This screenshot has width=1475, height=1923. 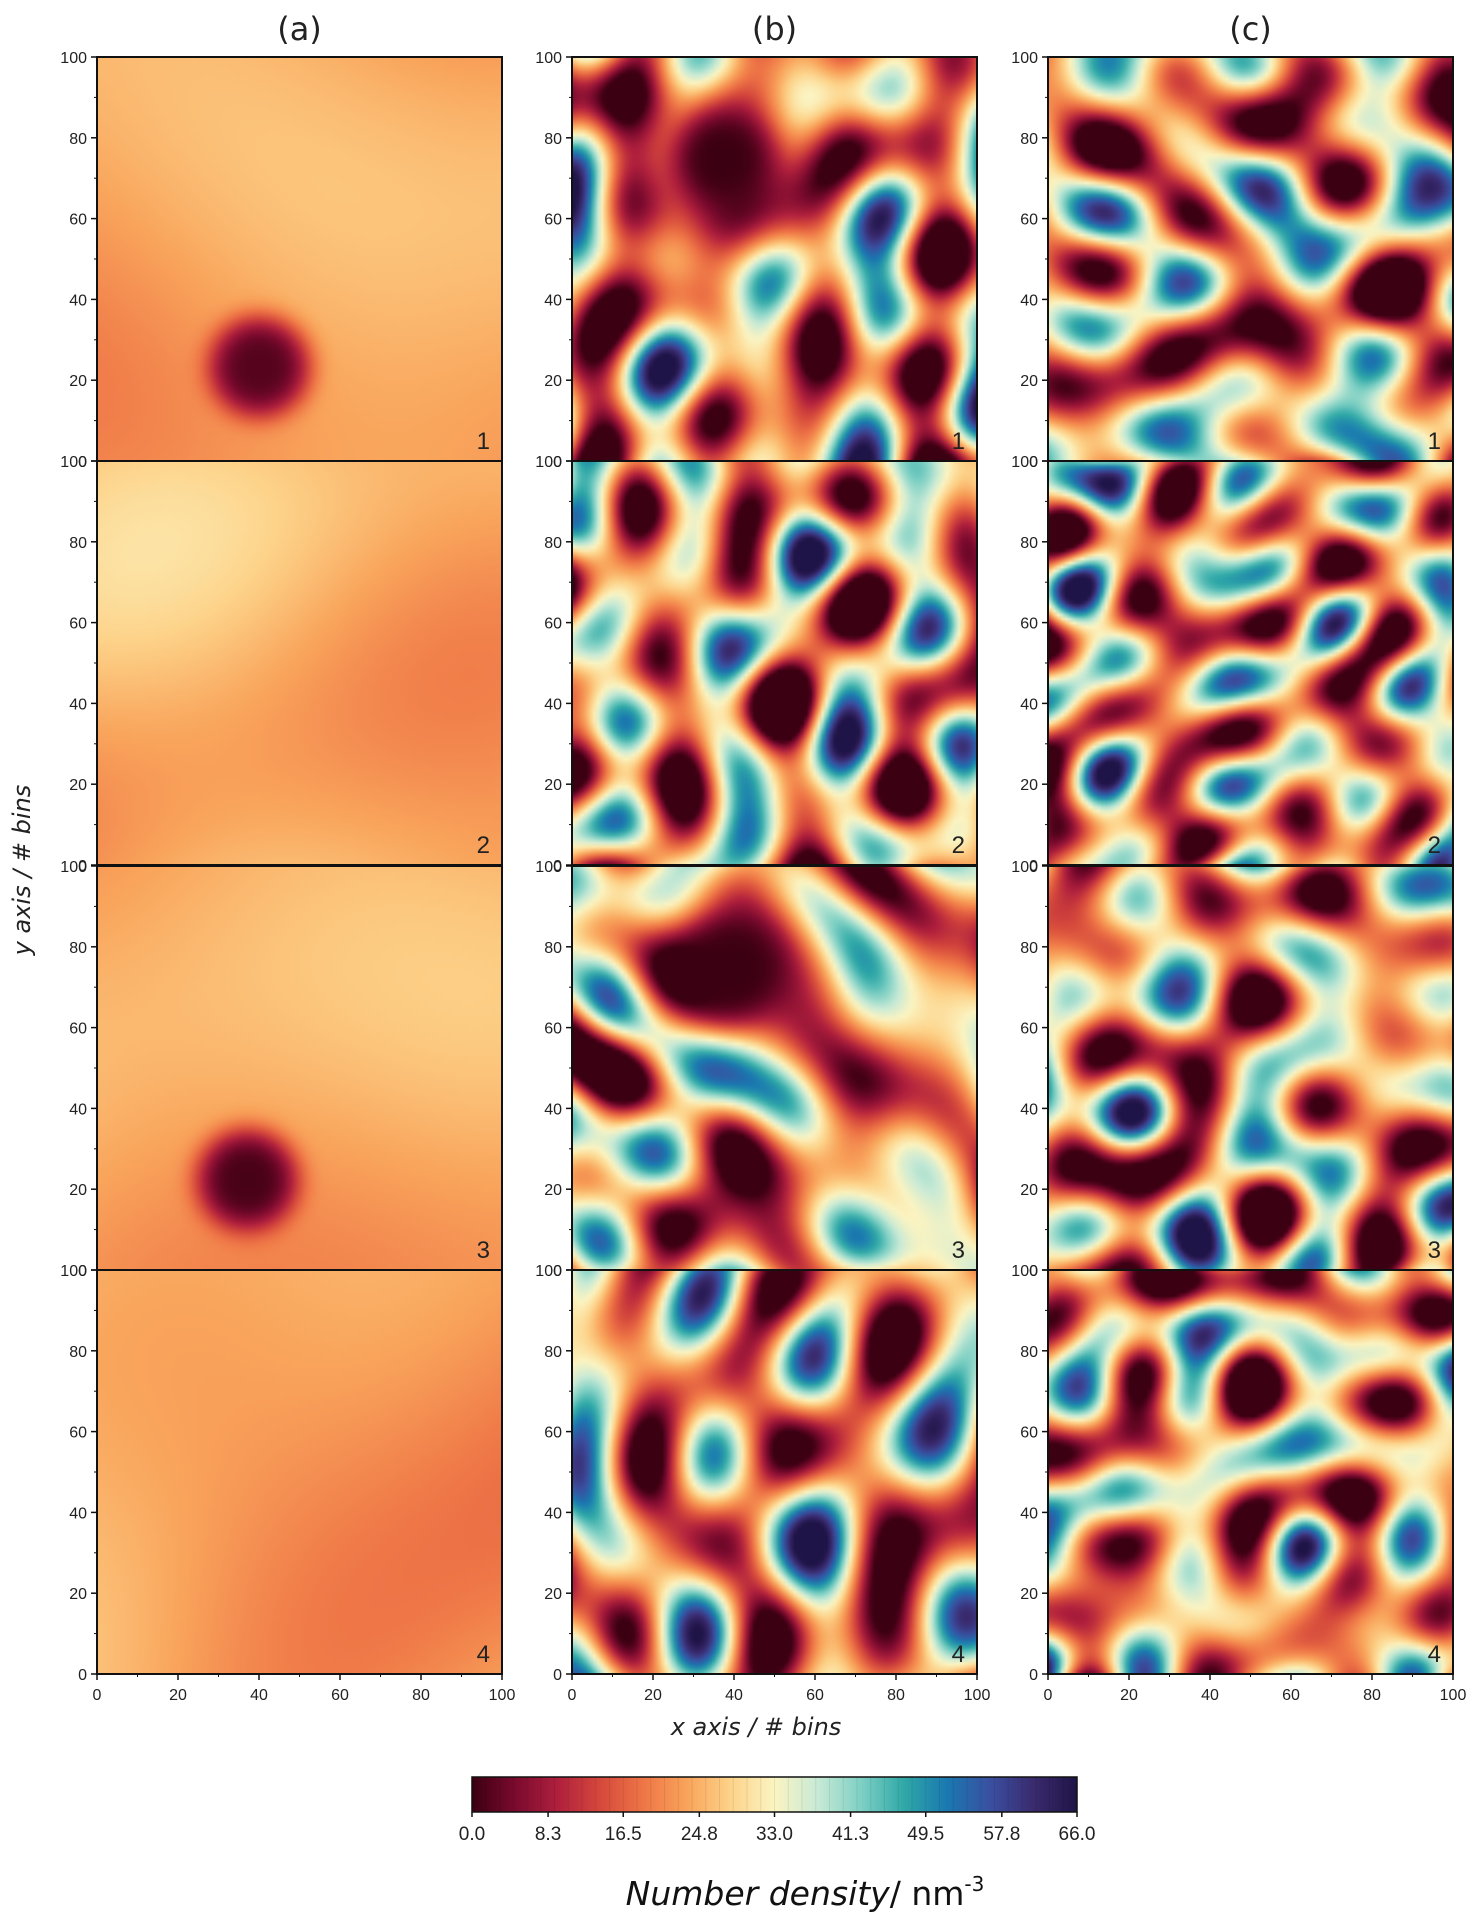 What do you see at coordinates (777, 1810) in the screenshot?
I see `colorbar: 0.0 8.3 16.5 24.8 33.0 41.3 49.5 57.8 66.0` at bounding box center [777, 1810].